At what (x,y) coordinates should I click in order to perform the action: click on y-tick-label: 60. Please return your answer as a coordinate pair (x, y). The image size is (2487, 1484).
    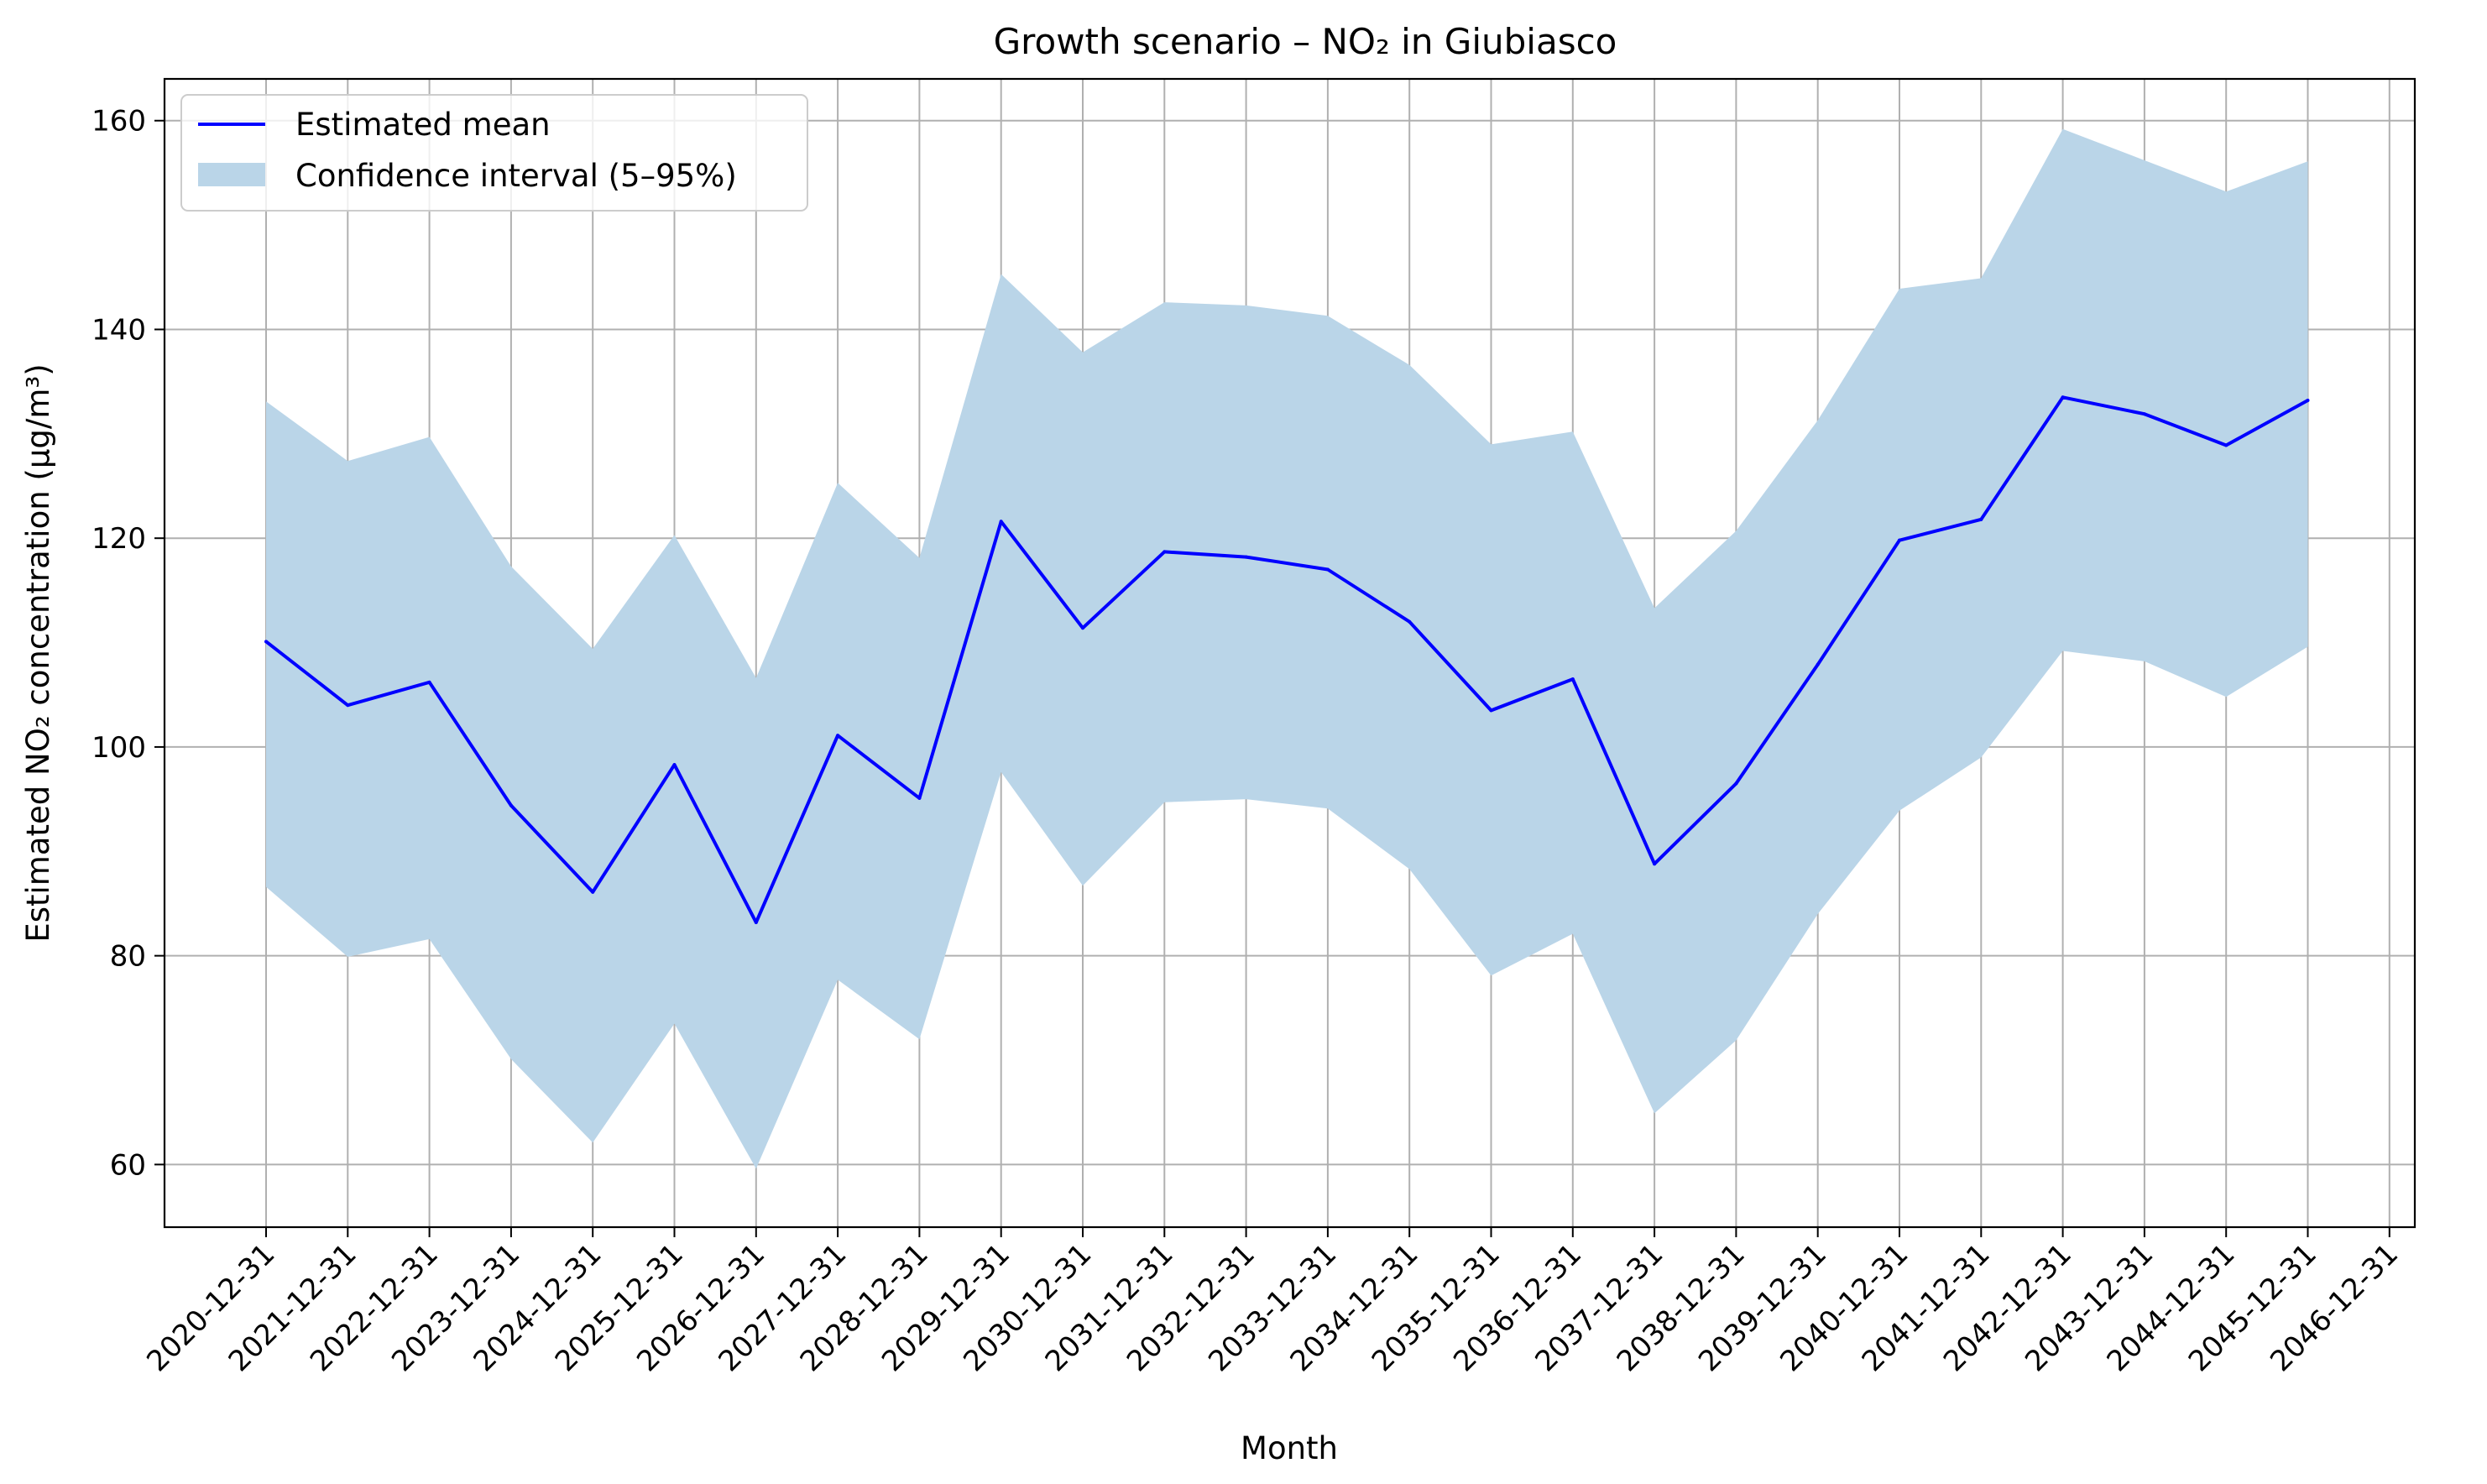
    Looking at the image, I should click on (128, 1165).